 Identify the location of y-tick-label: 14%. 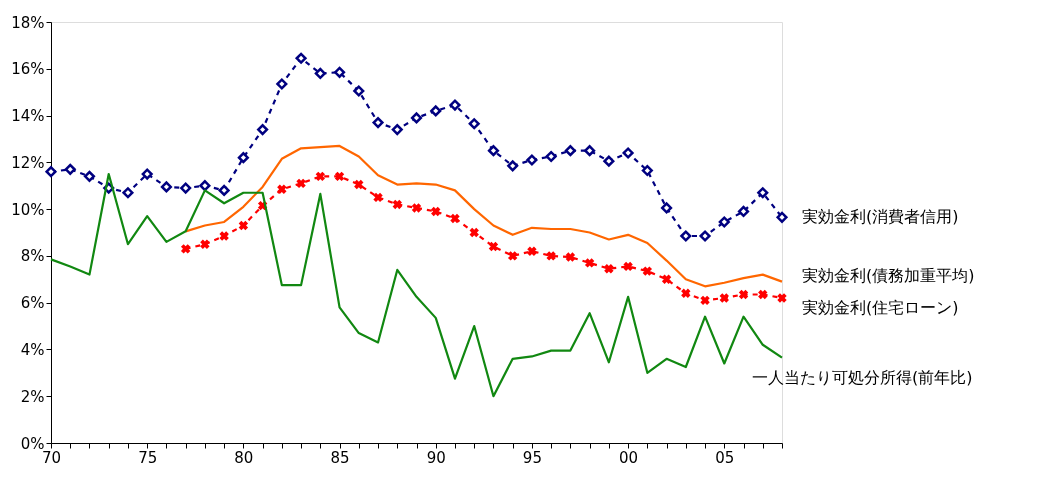
(28, 116).